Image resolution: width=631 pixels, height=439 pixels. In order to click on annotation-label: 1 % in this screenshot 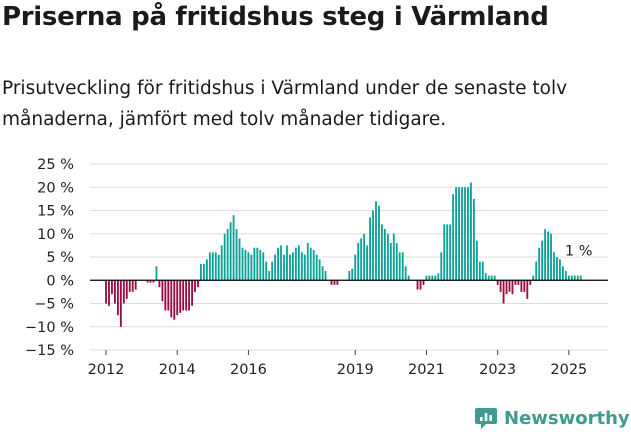, I will do `click(579, 252)`.